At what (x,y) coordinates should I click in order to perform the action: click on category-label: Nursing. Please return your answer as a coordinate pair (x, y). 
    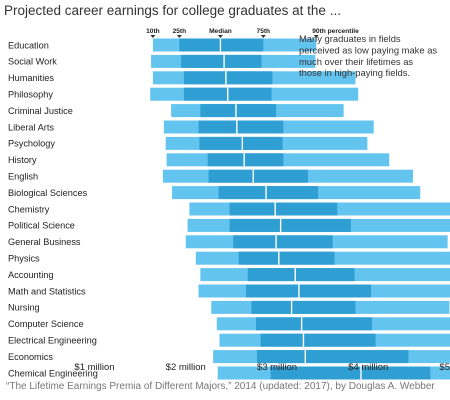
    Looking at the image, I should click on (24, 308).